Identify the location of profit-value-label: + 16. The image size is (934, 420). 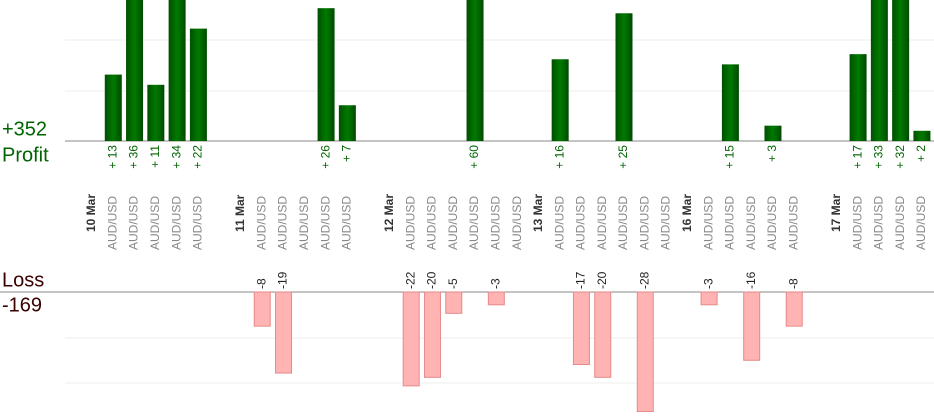
(559, 157).